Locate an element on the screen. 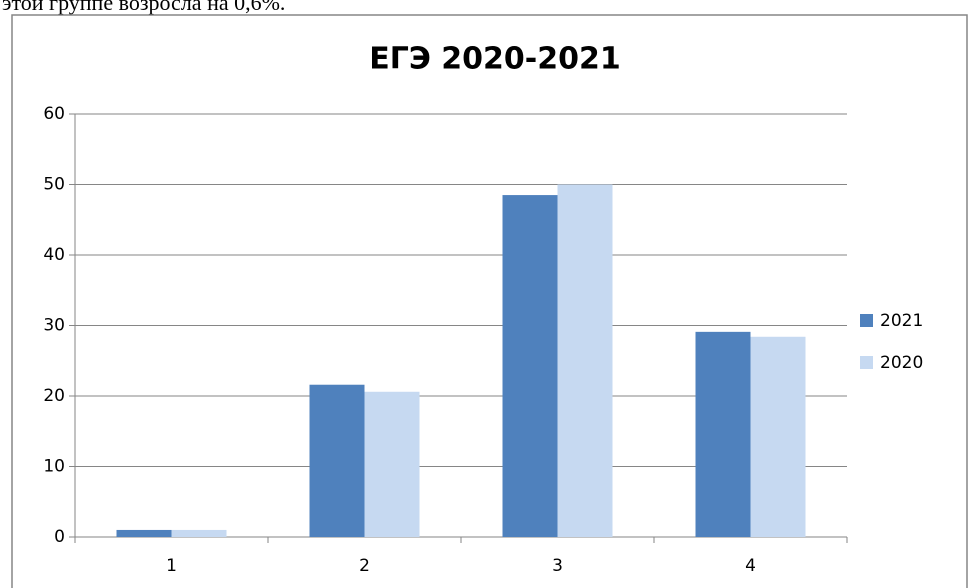  x-tick-label: 1 is located at coordinates (171, 566).